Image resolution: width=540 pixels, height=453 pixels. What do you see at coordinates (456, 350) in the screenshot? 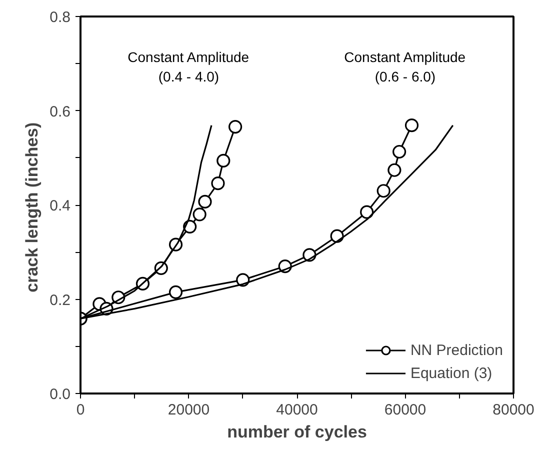
I see `legend-label: NN Prediction` at bounding box center [456, 350].